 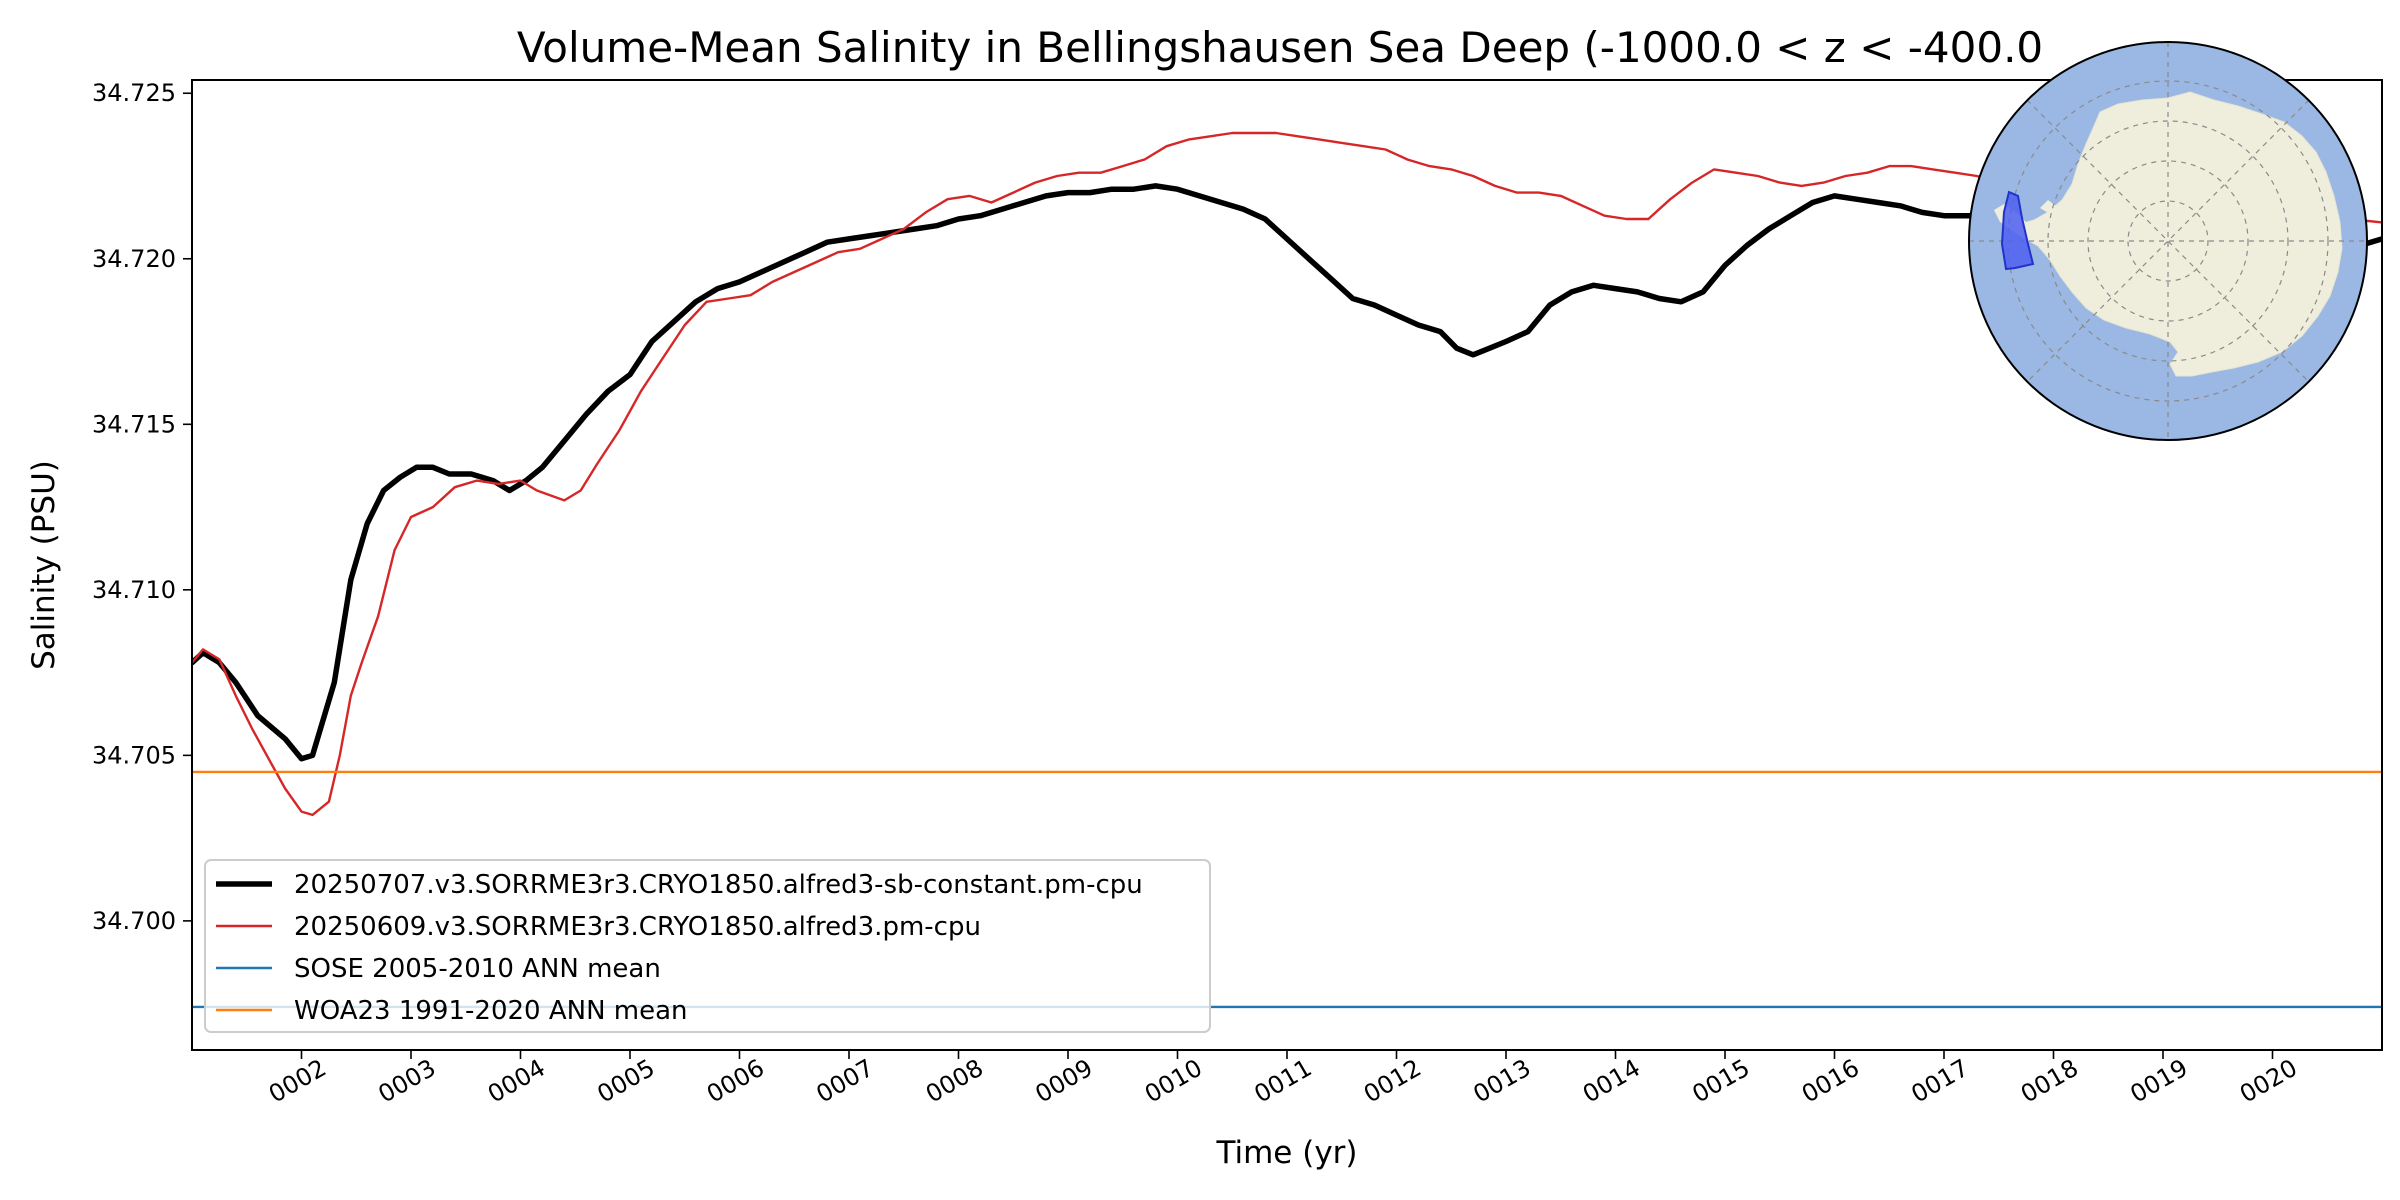 What do you see at coordinates (134, 93) in the screenshot?
I see `y-tick-label: 34.725` at bounding box center [134, 93].